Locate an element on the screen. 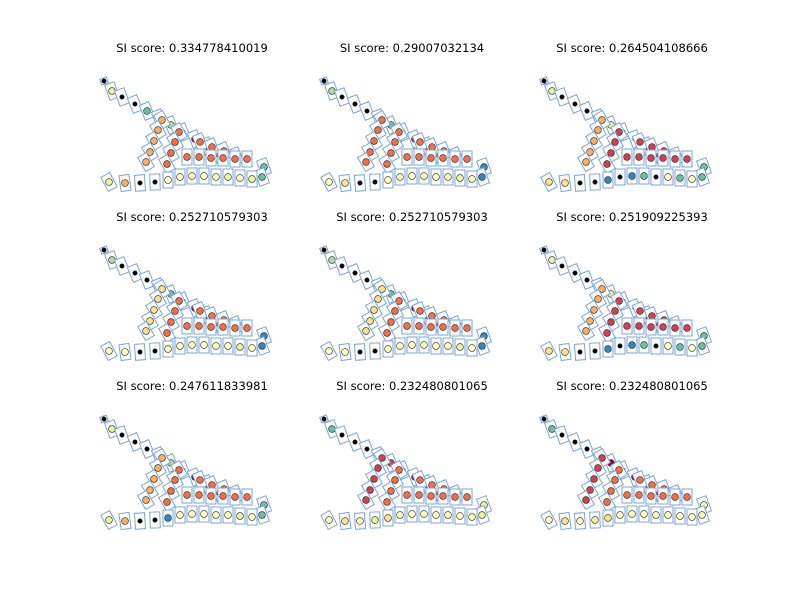  panel-title: SI score: 0.252710579303 is located at coordinates (412, 217).